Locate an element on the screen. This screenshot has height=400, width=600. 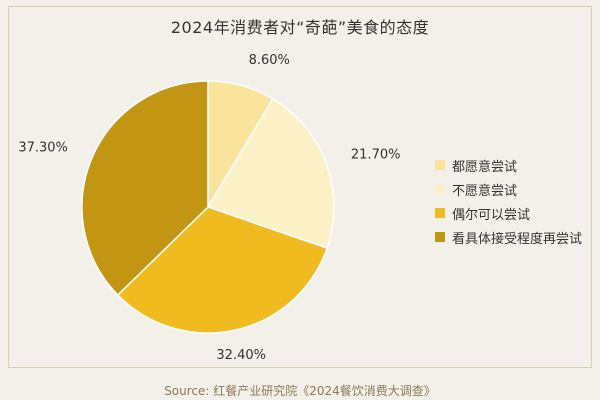
pie-slice-depends is located at coordinates (145, 188).